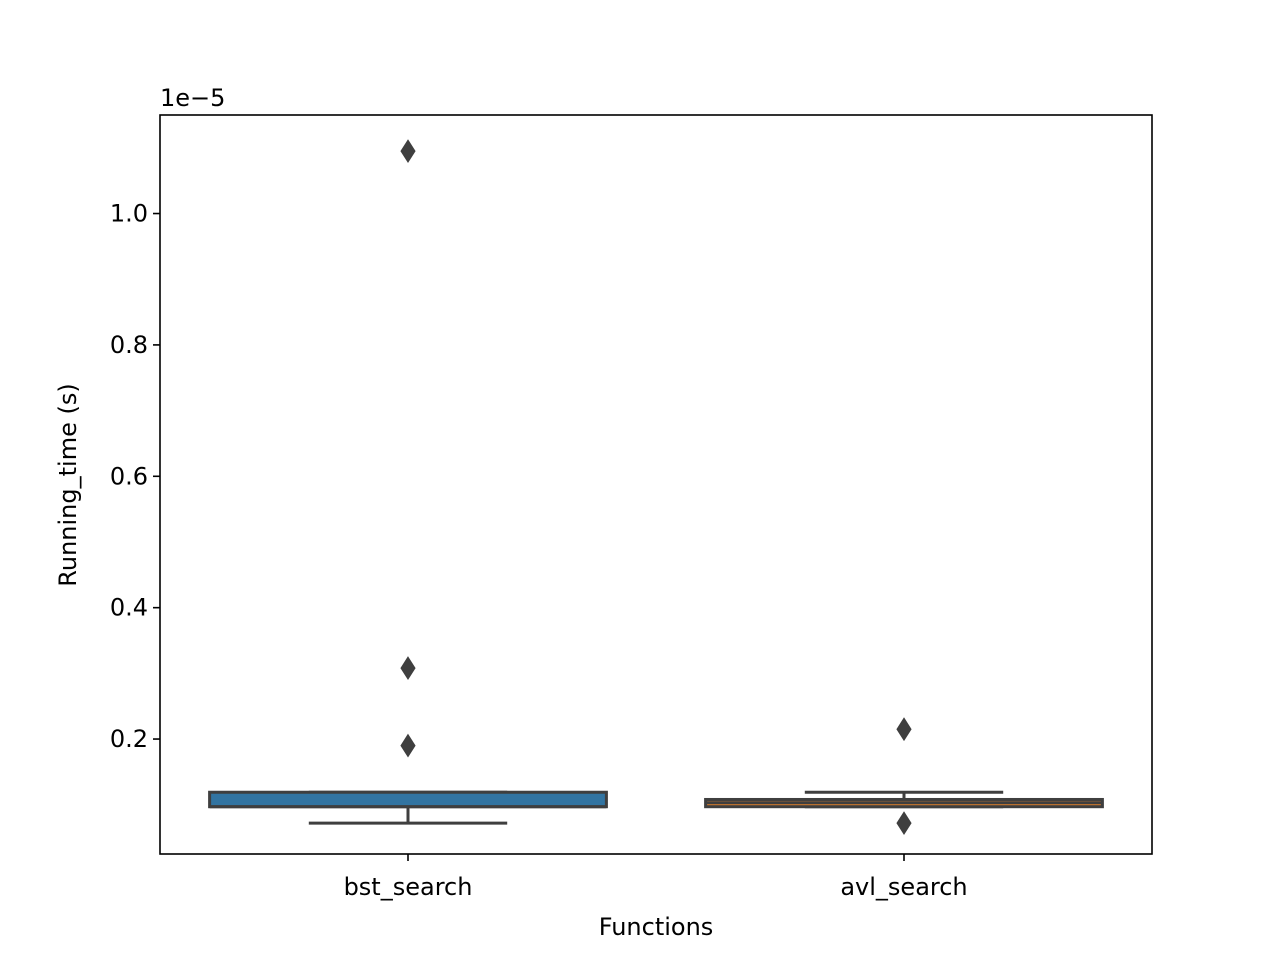  Describe the element at coordinates (129, 608) in the screenshot. I see `y-tick-label: 0.4` at that location.